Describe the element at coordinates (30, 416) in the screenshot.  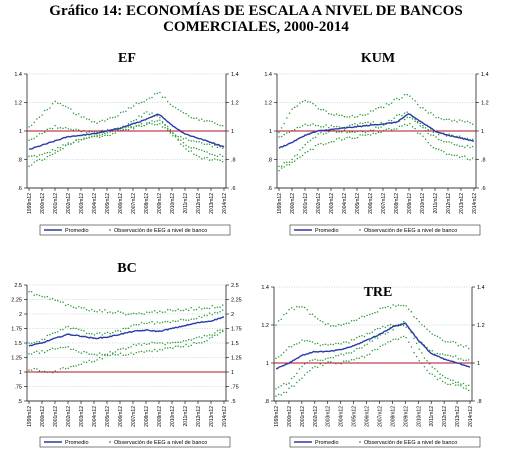
I see `x-tick-label: 1999m12` at that location.